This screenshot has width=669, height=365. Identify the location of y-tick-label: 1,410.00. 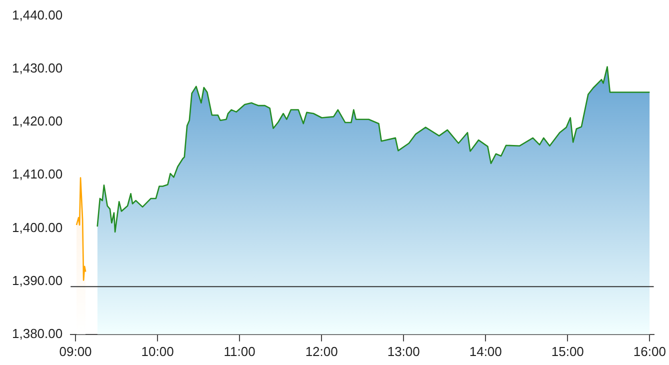
(37, 174).